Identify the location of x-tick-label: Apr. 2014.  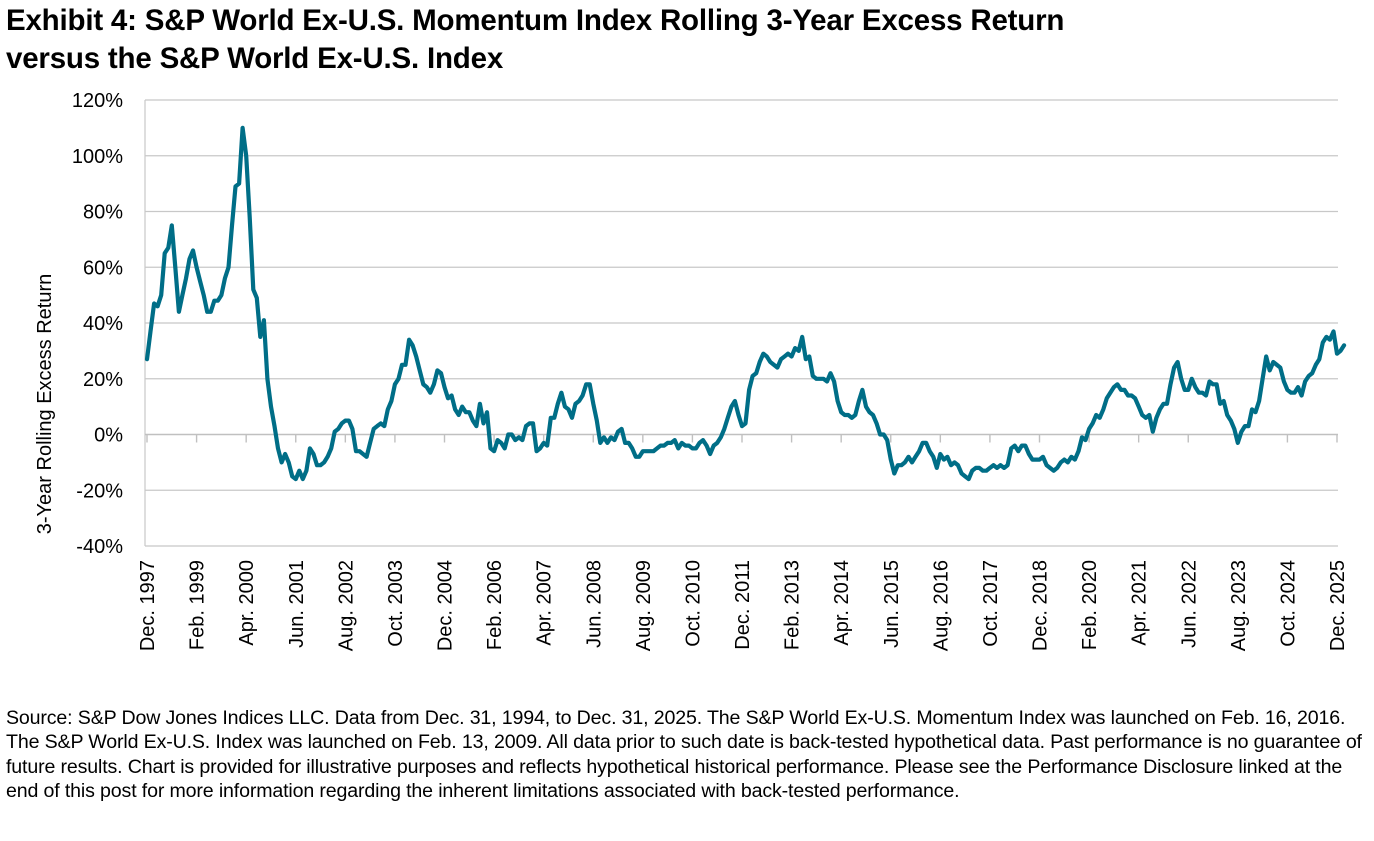
(842, 603).